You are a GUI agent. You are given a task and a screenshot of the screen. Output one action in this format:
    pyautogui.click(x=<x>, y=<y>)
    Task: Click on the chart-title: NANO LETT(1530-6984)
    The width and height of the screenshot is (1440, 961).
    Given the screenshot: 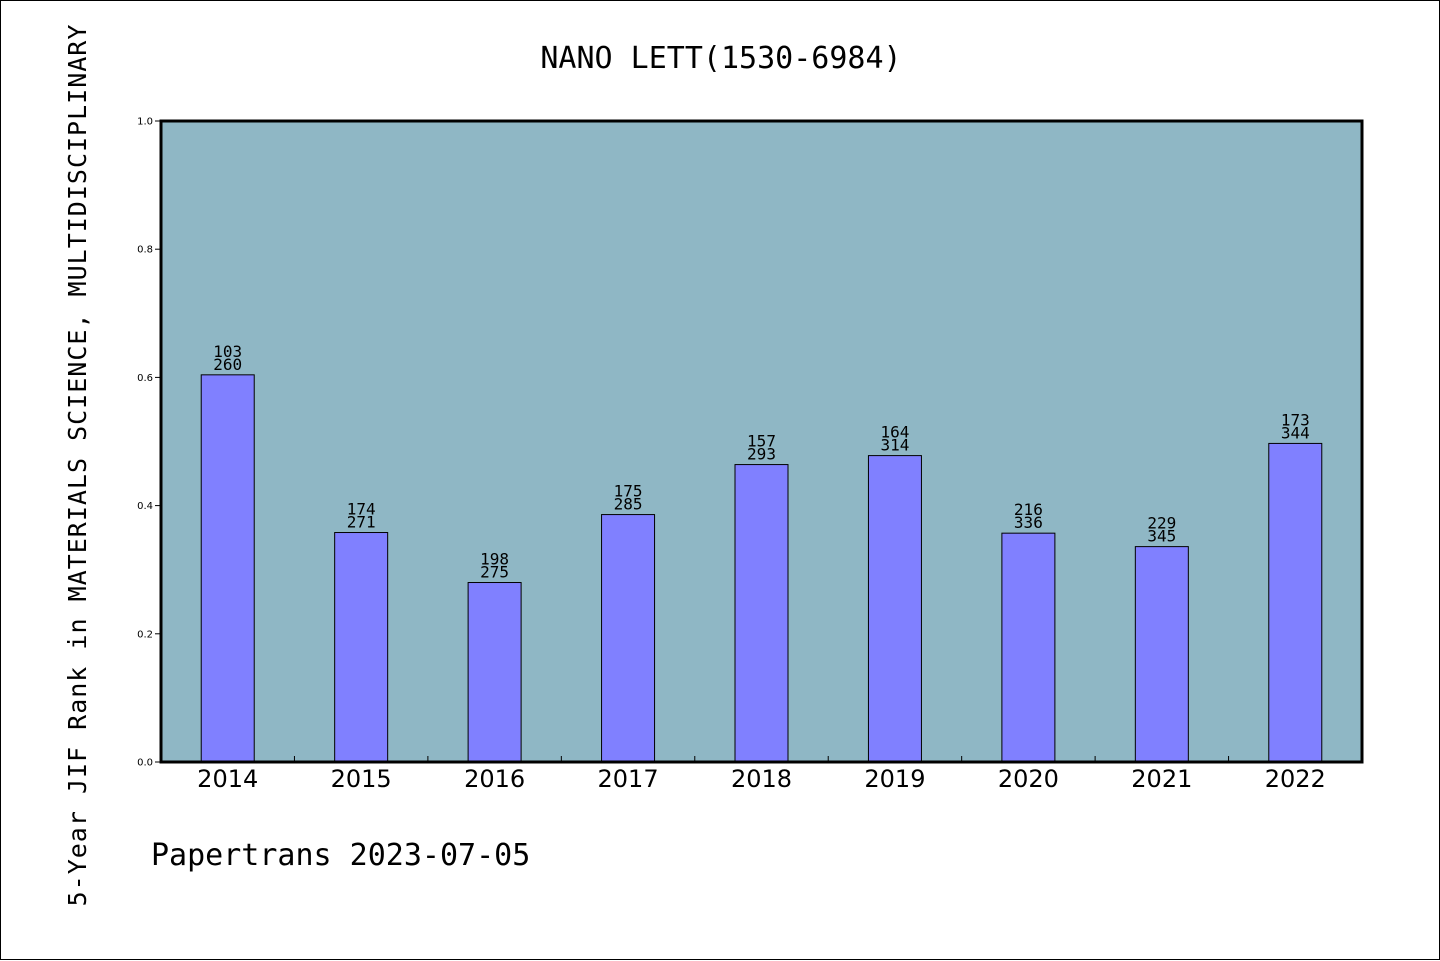 What is the action you would take?
    pyautogui.click(x=720, y=58)
    